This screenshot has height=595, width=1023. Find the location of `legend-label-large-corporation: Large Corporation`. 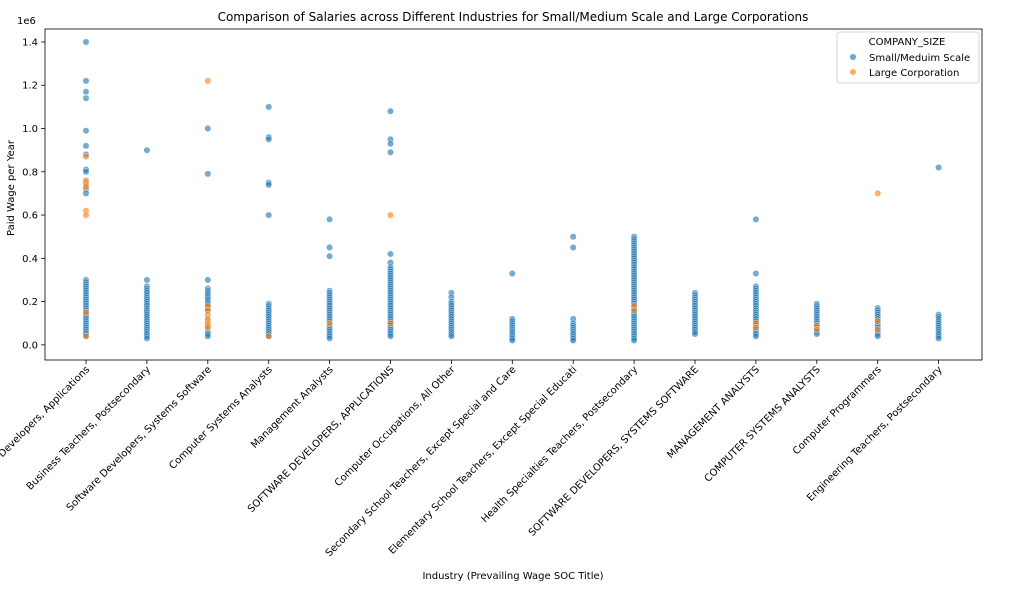

legend-label-large-corporation: Large Corporation is located at coordinates (914, 73).